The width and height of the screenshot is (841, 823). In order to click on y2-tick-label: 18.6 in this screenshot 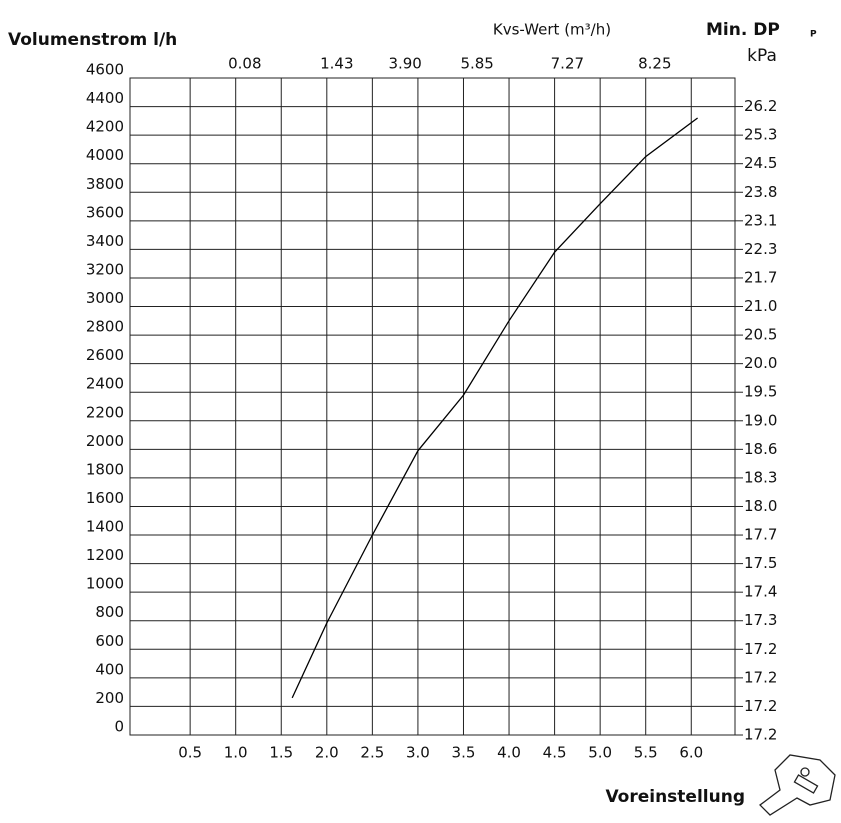, I will do `click(760, 449)`.